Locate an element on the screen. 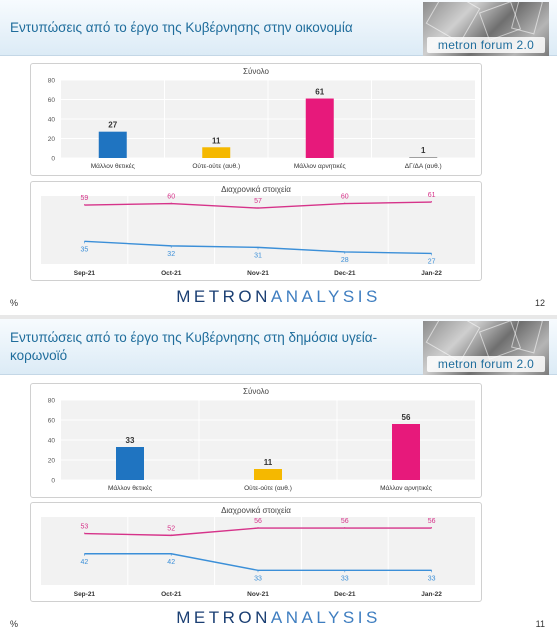 This screenshot has width=557, height=633. bar-value-label: 61 is located at coordinates (319, 92).